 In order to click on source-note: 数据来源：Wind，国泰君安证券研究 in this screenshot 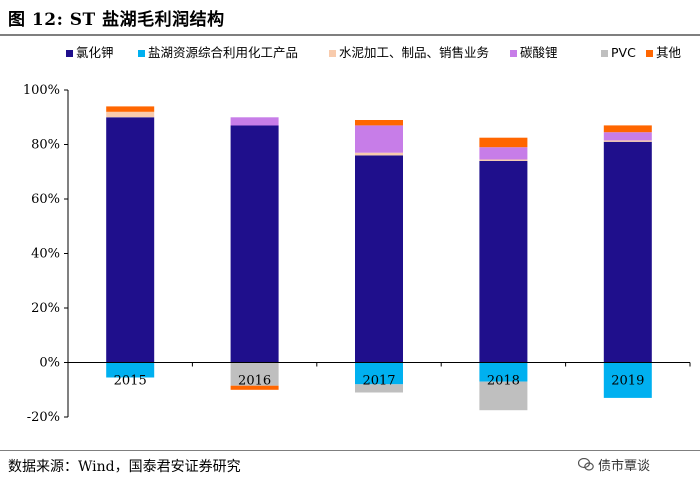, I will do `click(124, 467)`.